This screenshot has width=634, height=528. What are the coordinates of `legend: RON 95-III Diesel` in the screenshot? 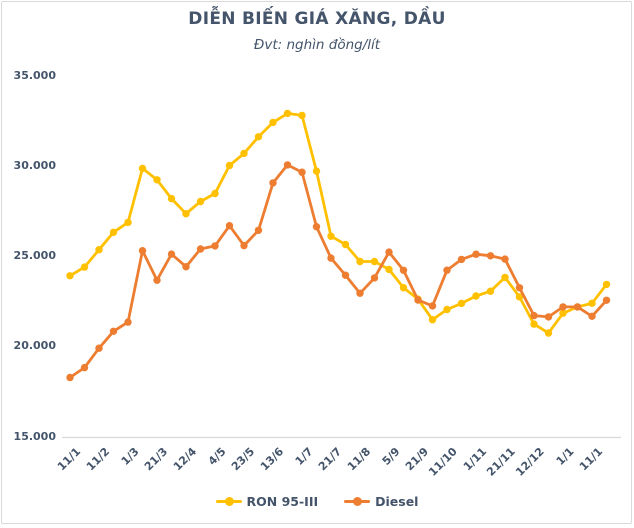 It's located at (317, 501).